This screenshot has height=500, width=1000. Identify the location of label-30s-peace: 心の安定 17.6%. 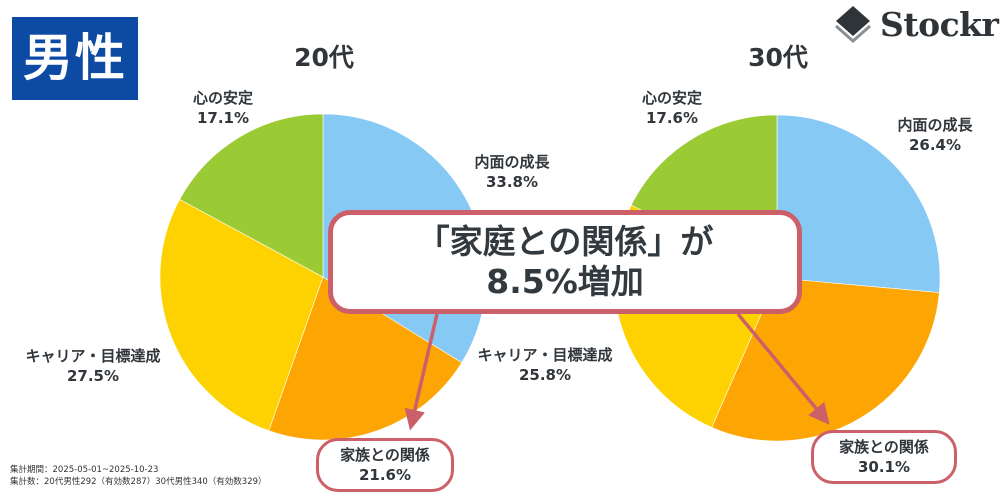
(671, 108).